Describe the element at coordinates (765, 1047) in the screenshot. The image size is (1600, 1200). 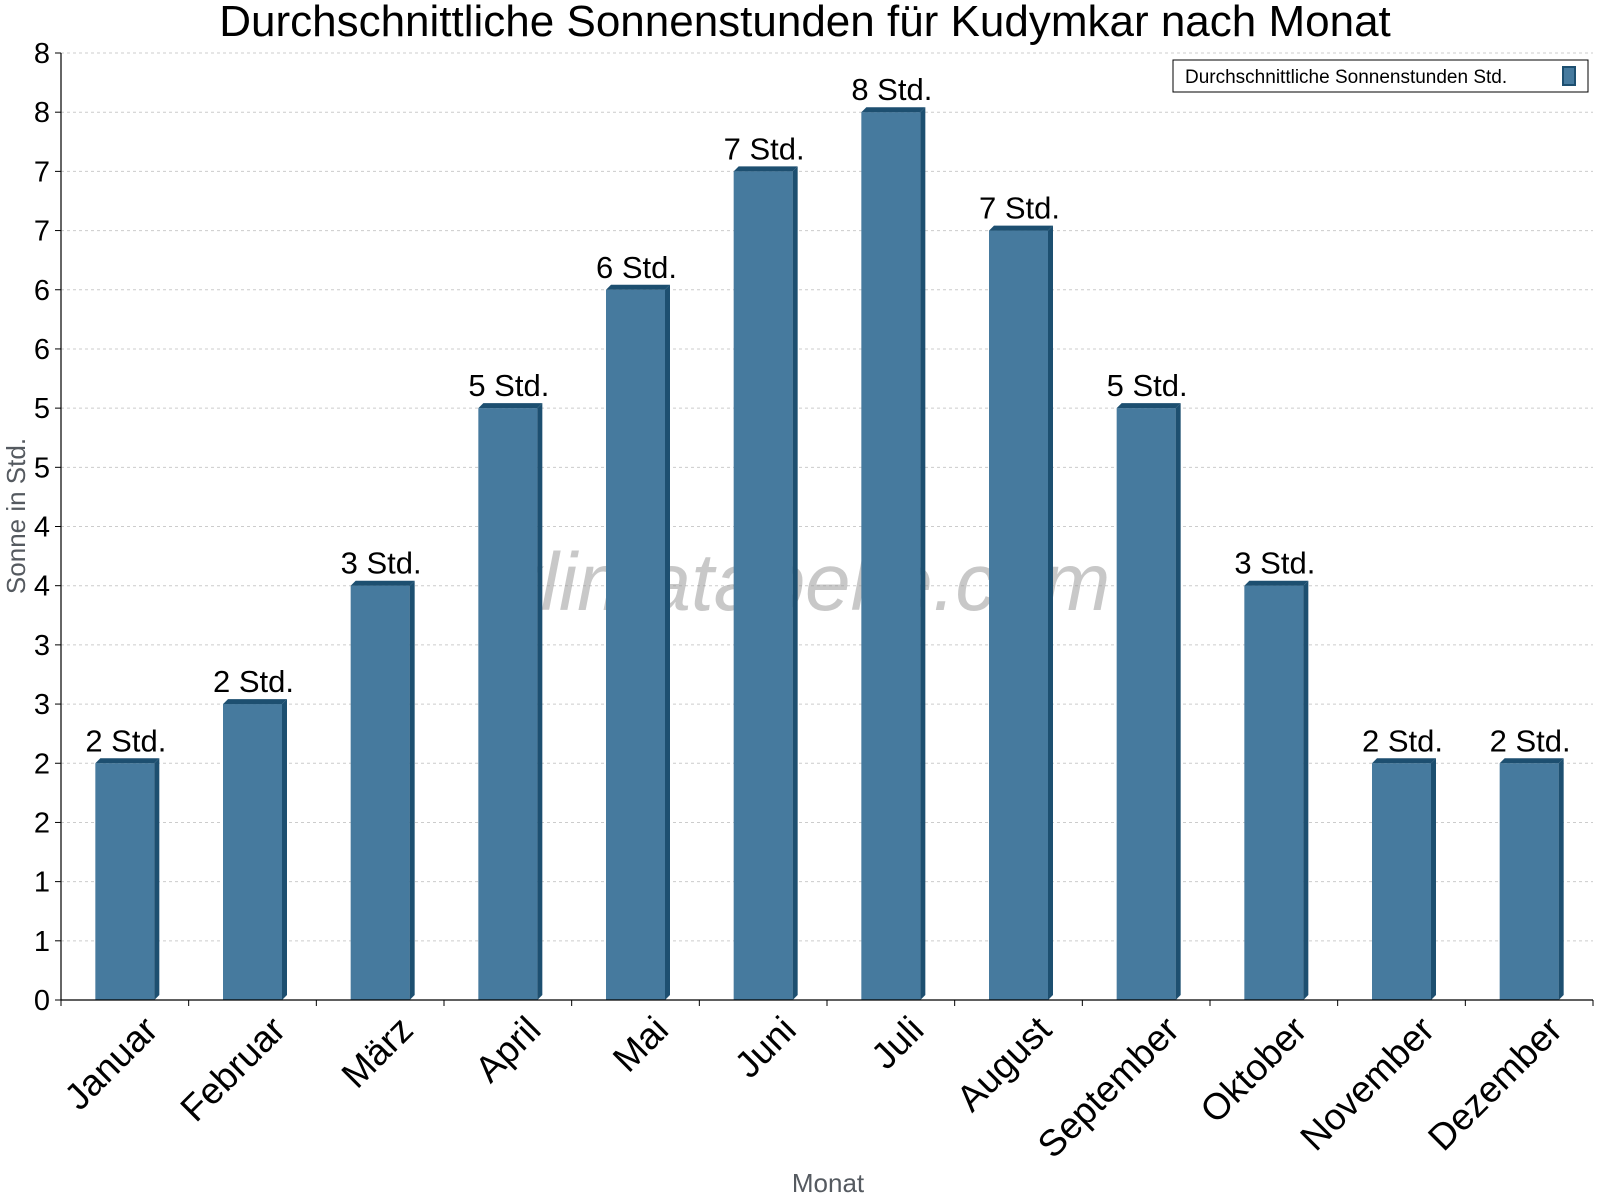
I see `x-tick-label: Juni` at that location.